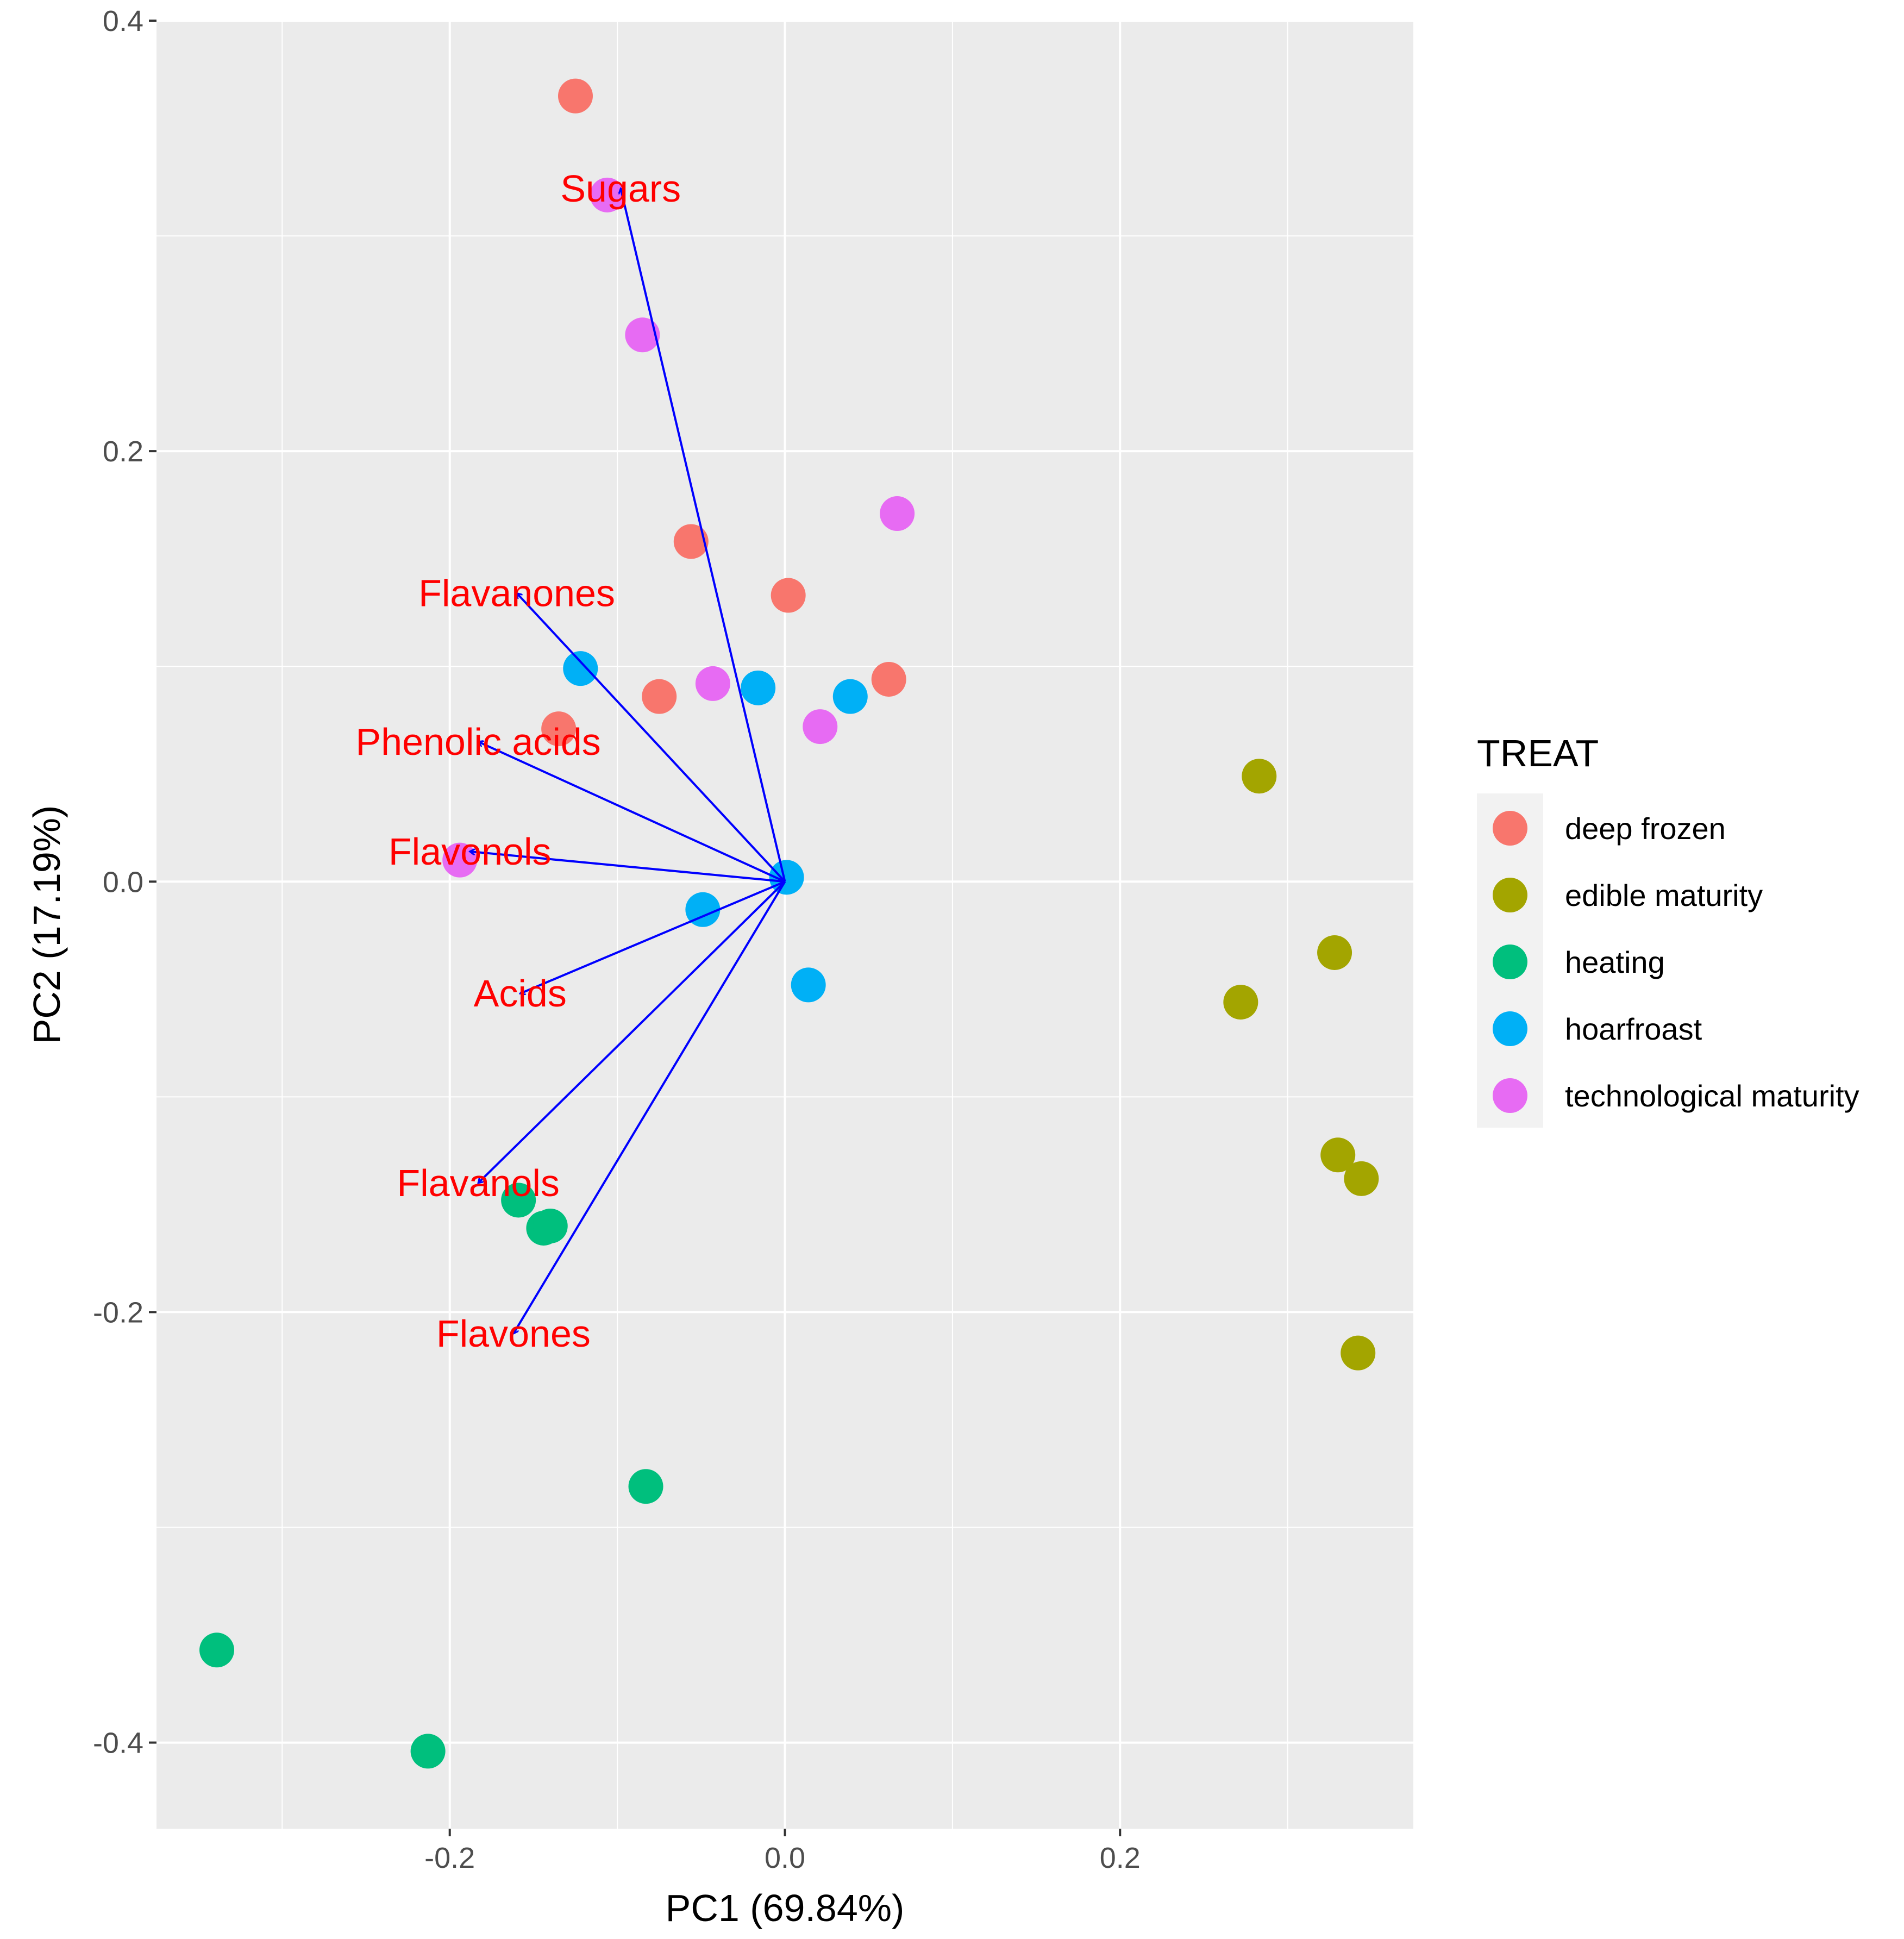 This screenshot has width=1904, height=1939. Describe the element at coordinates (1120, 1858) in the screenshot. I see `x-tick-label: 0.2` at that location.